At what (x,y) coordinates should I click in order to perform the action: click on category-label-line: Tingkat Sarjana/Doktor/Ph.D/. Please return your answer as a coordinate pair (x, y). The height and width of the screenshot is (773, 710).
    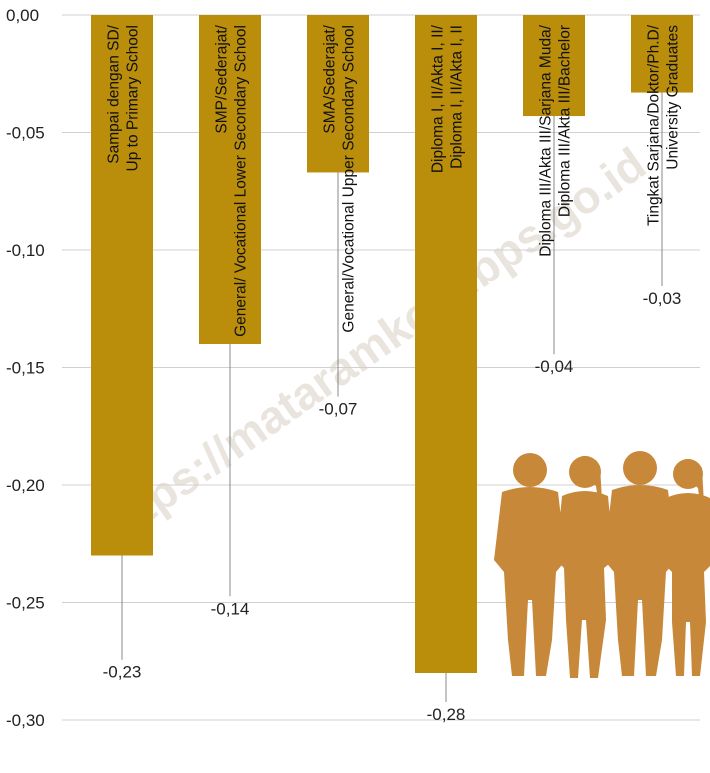
    Looking at the image, I should click on (654, 125).